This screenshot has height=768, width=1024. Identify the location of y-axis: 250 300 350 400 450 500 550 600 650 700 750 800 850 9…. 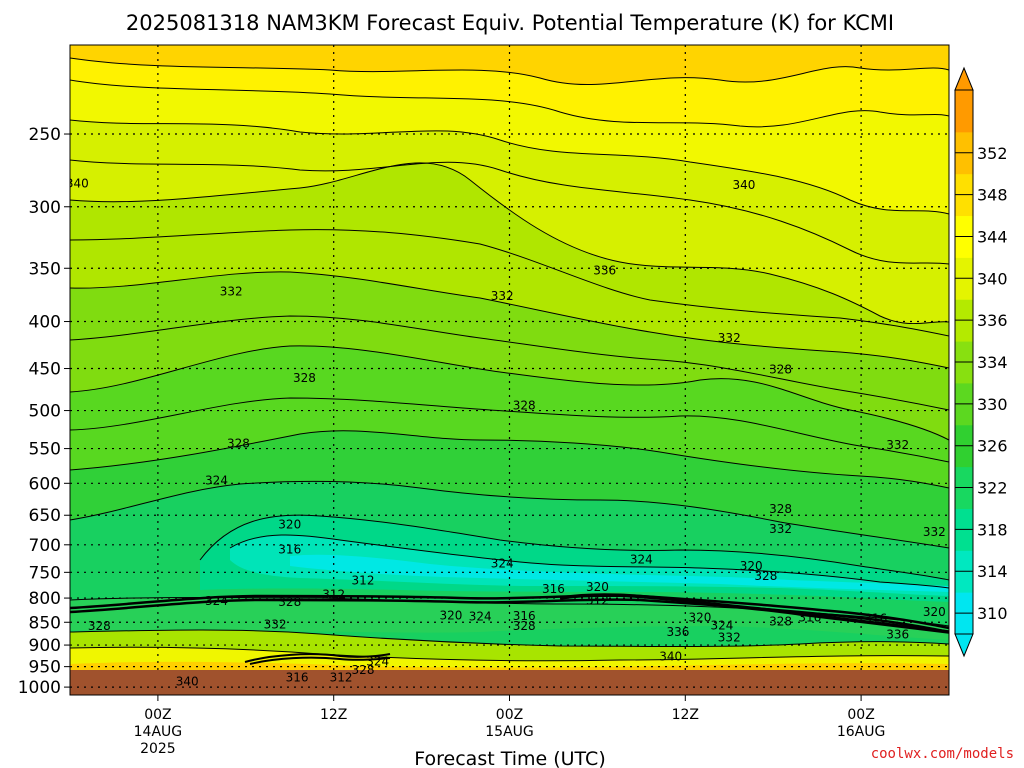
(44, 411).